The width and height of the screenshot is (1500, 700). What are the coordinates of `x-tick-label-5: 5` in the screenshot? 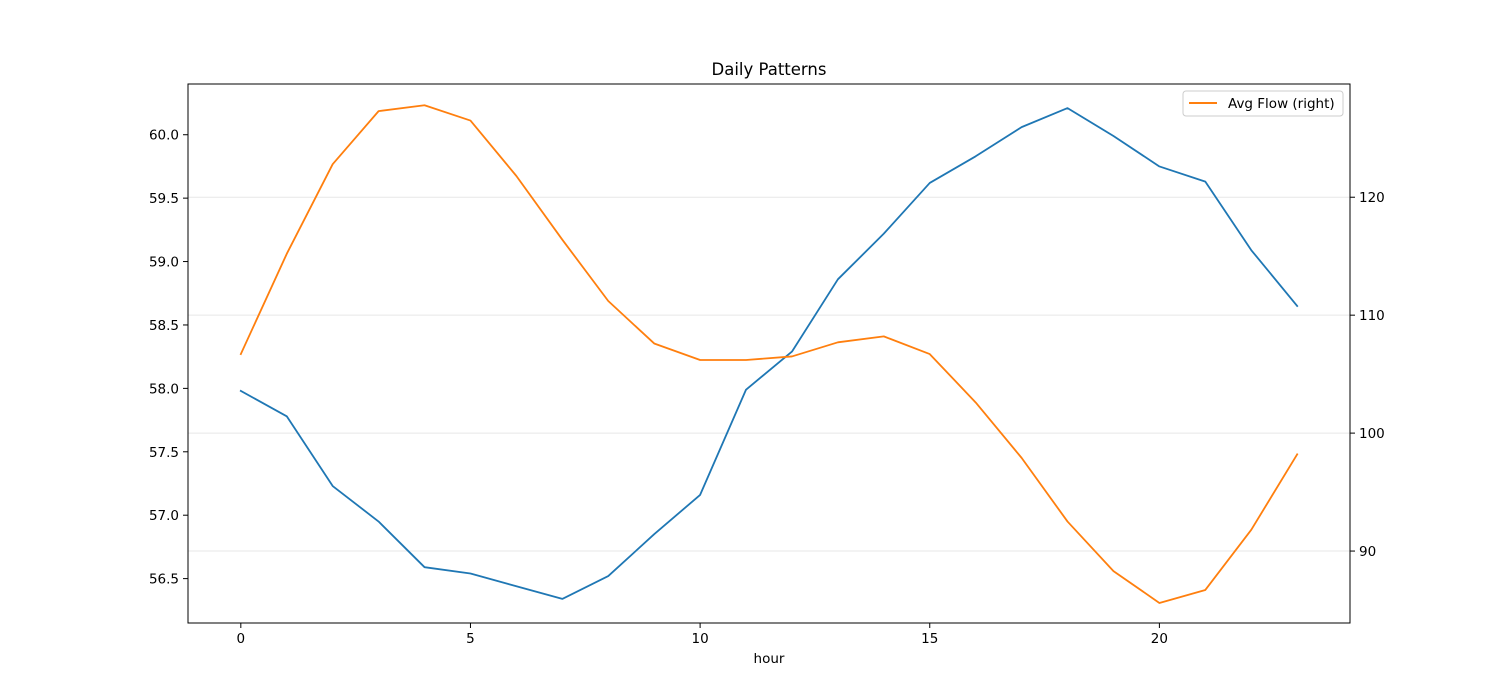 It's located at (470, 639).